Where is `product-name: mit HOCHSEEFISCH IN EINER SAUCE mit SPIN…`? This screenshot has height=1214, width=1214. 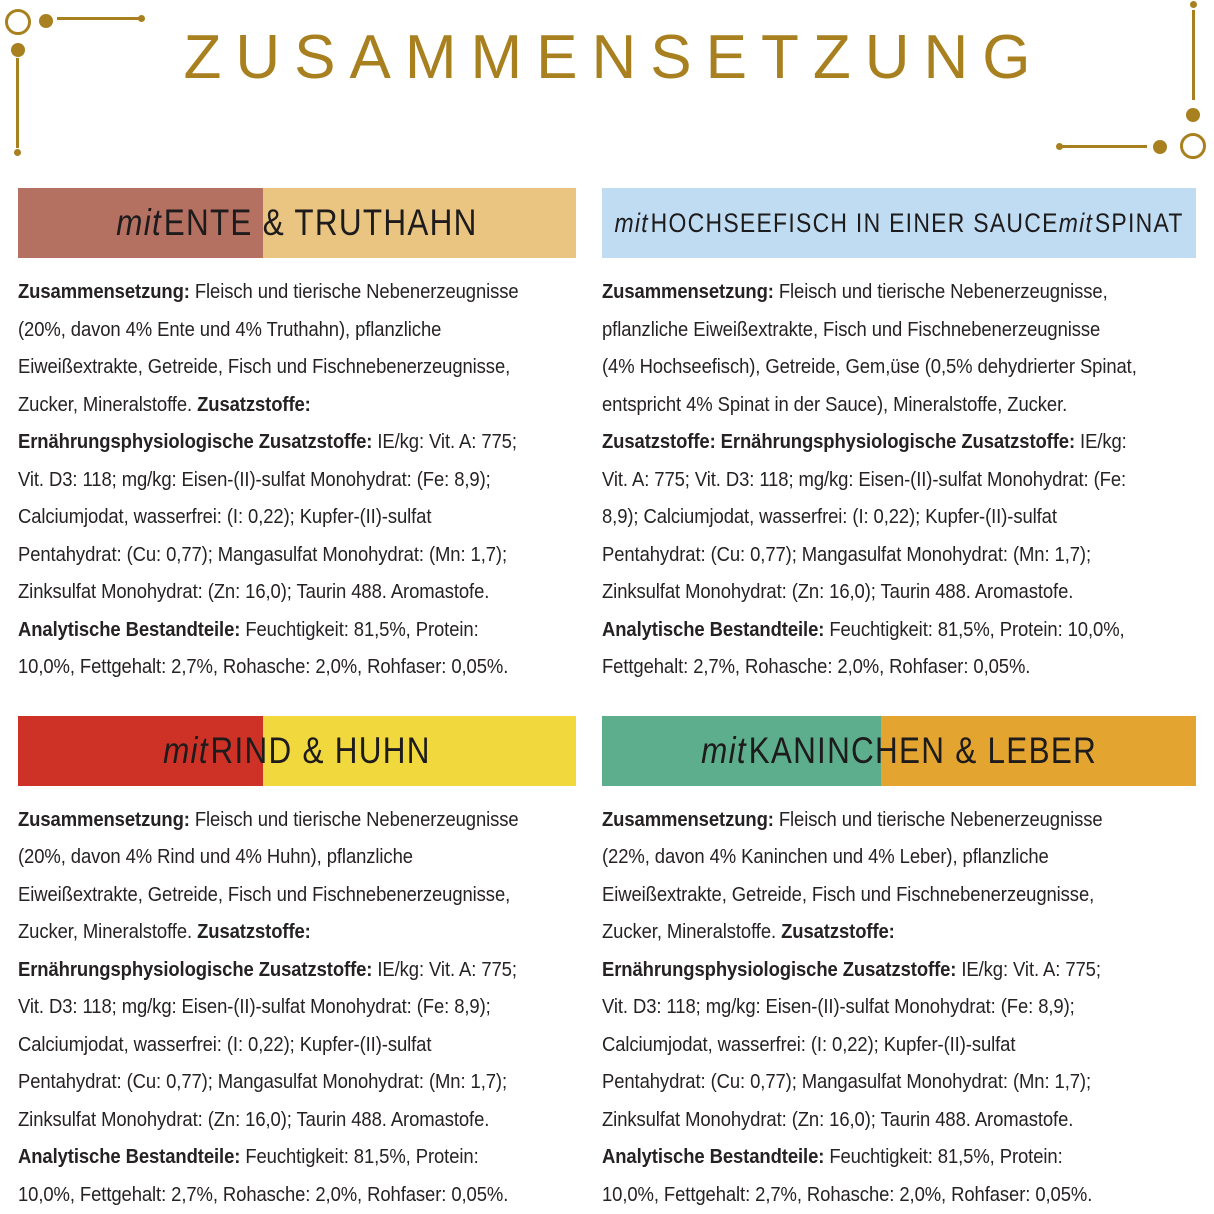 product-name: mit HOCHSEEFISCH IN EINER SAUCE mit SPIN… is located at coordinates (899, 222).